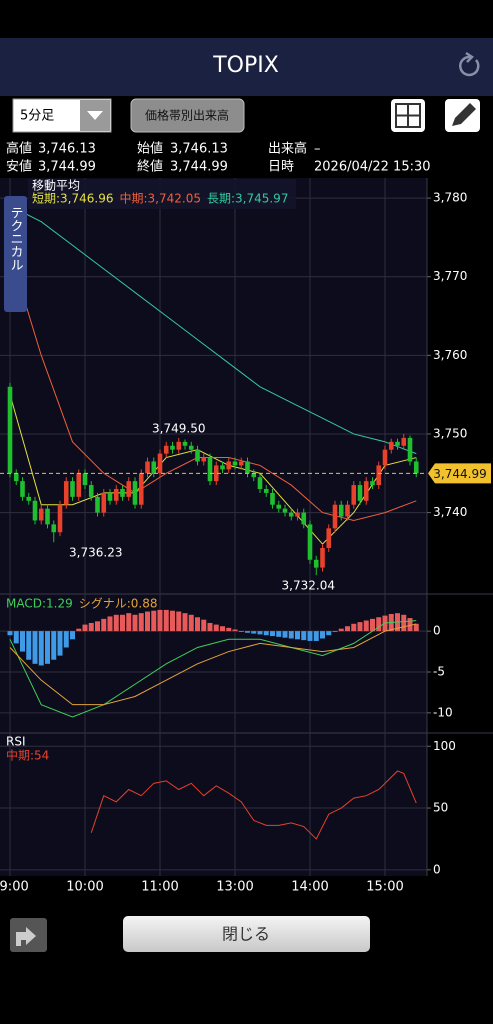  I want to click on series-line, so click(213, 669).